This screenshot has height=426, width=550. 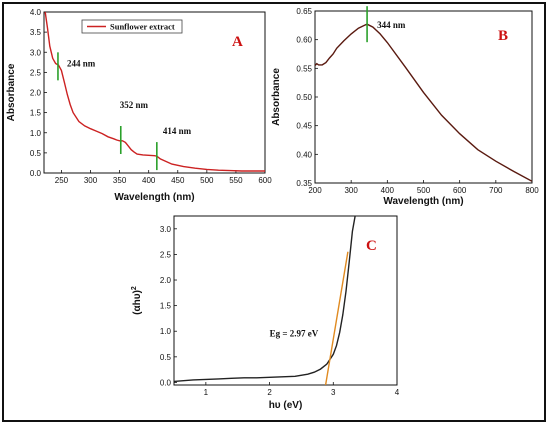 I want to click on panel-letter: A, so click(x=237, y=42).